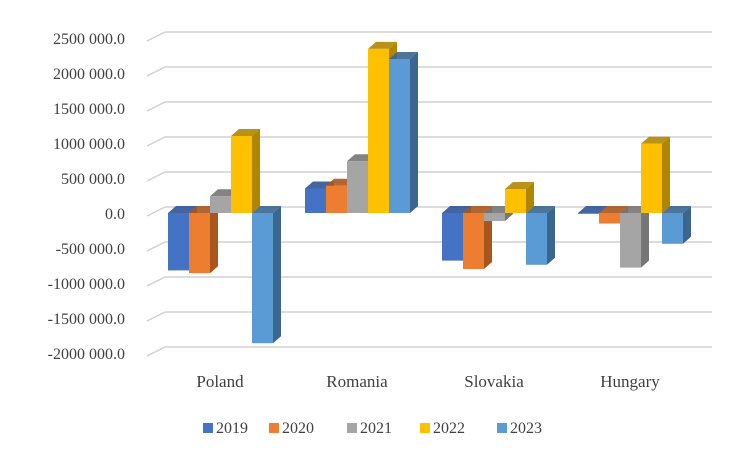  What do you see at coordinates (90, 249) in the screenshot?
I see `y-tick-label: -500 000.0` at bounding box center [90, 249].